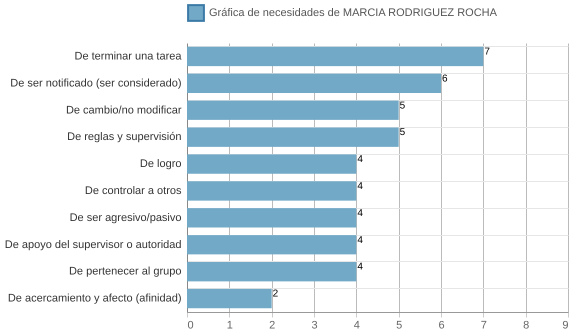 This screenshot has height=334, width=575. What do you see at coordinates (565, 326) in the screenshot?
I see `x-tick-label: 9` at bounding box center [565, 326].